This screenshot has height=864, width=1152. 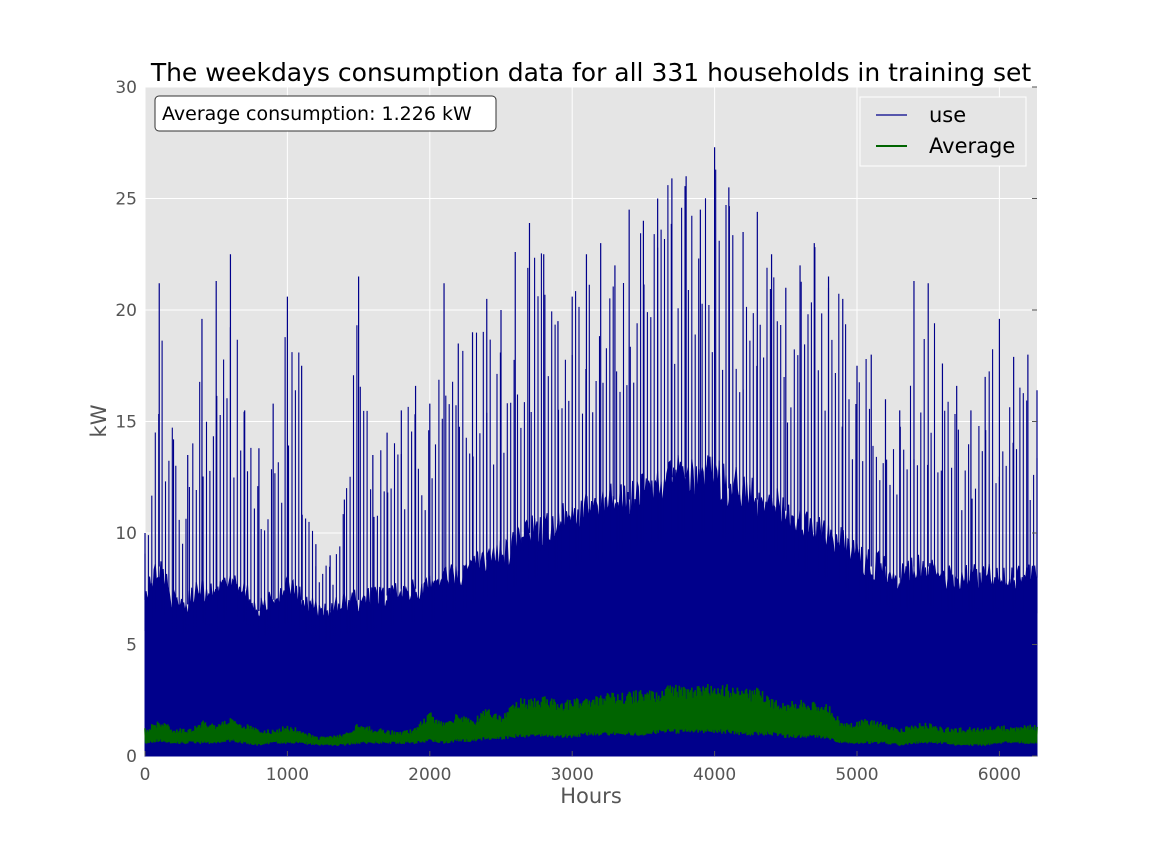 What do you see at coordinates (317, 114) in the screenshot?
I see `annotation-text: Average consumption: 1.226 kW` at bounding box center [317, 114].